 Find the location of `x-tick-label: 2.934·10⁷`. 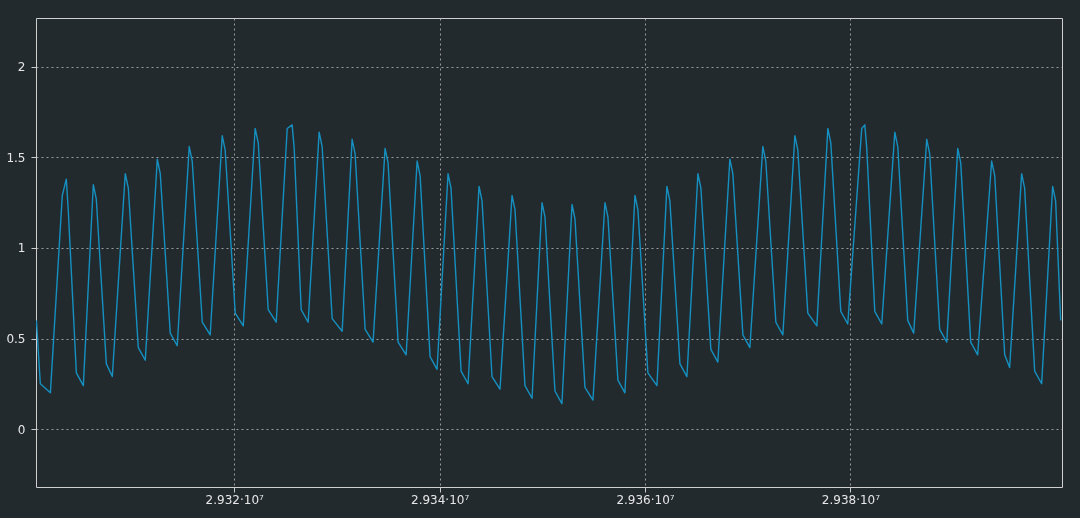

x-tick-label: 2.934·10⁷ is located at coordinates (440, 499).